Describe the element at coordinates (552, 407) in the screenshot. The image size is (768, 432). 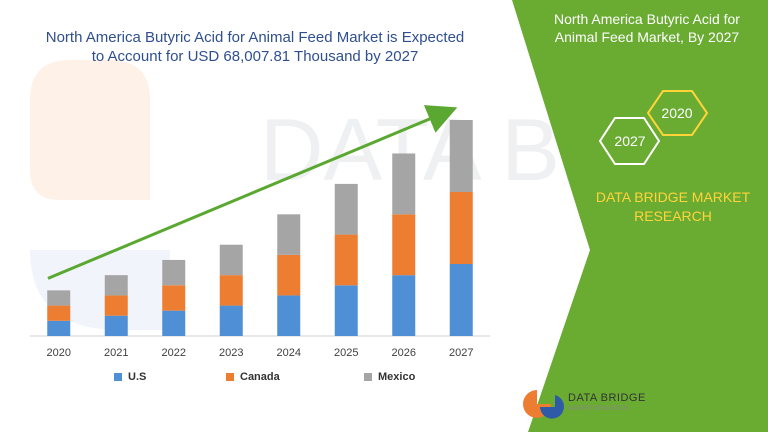
I see `logo-icon-part` at that location.